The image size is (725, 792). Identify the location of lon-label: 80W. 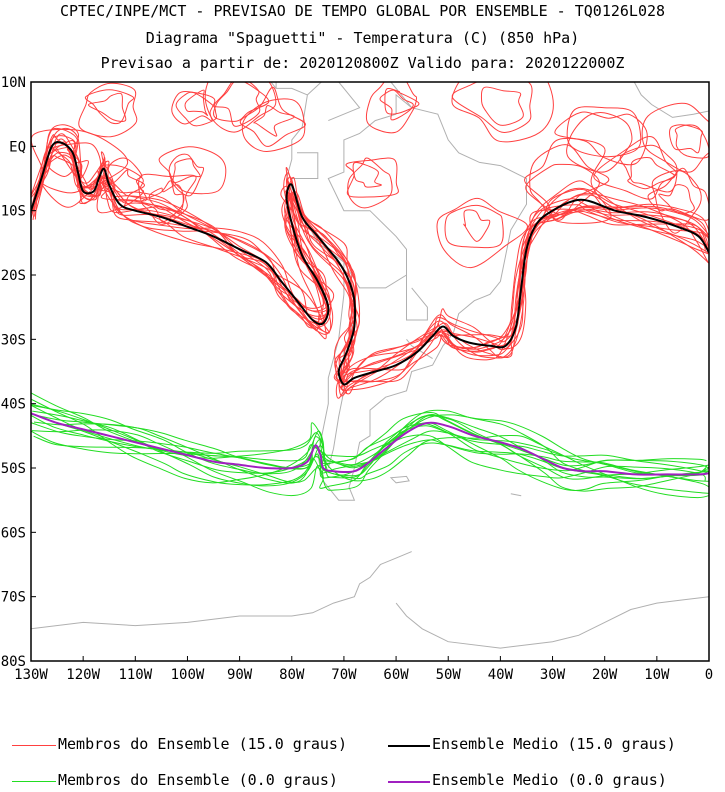
(292, 675).